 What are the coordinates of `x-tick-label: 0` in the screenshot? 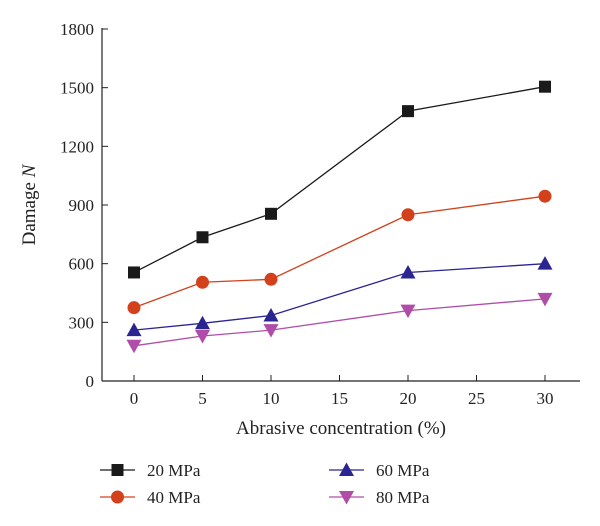 It's located at (134, 398).